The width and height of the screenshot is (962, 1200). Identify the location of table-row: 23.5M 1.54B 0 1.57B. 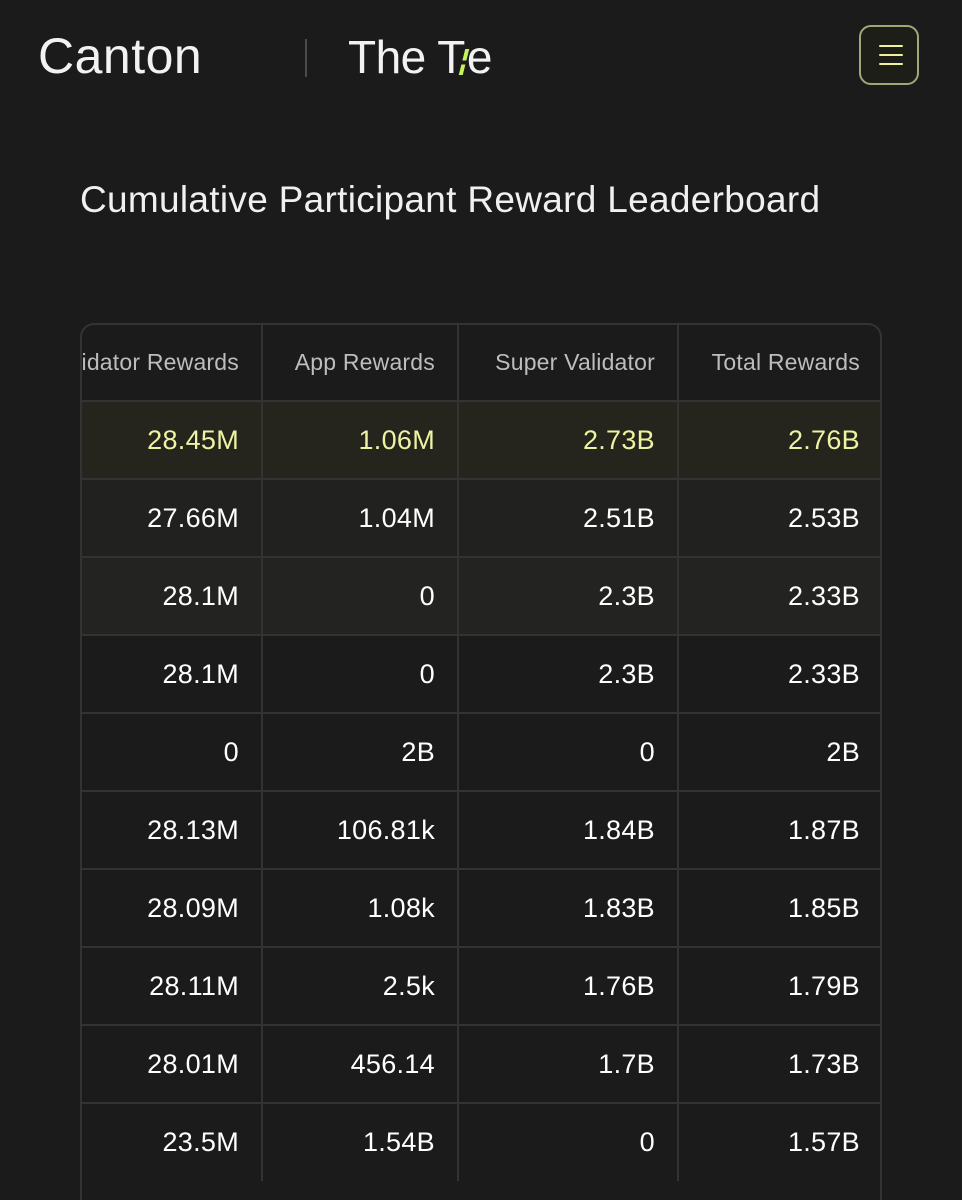
(481, 1141).